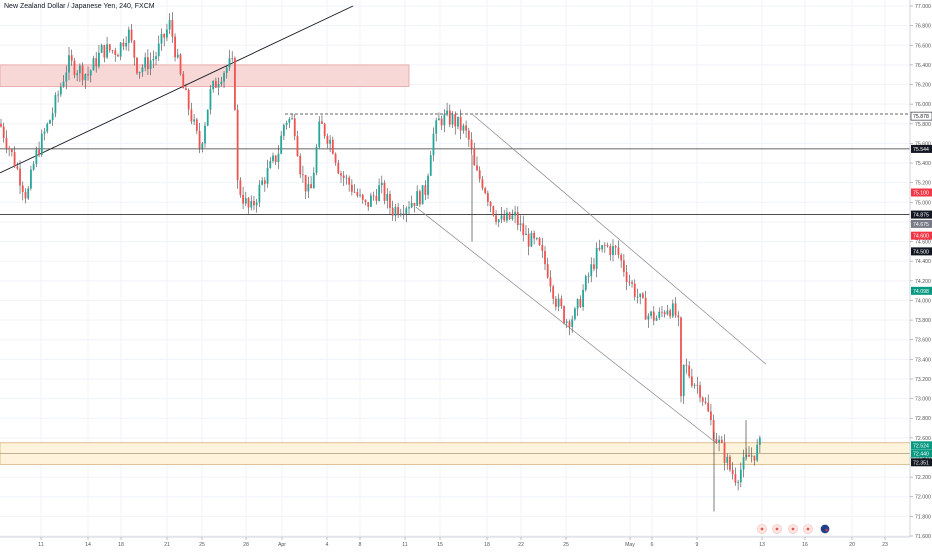 The height and width of the screenshot is (555, 932). Describe the element at coordinates (121, 545) in the screenshot. I see `time-tick-label: 18` at that location.